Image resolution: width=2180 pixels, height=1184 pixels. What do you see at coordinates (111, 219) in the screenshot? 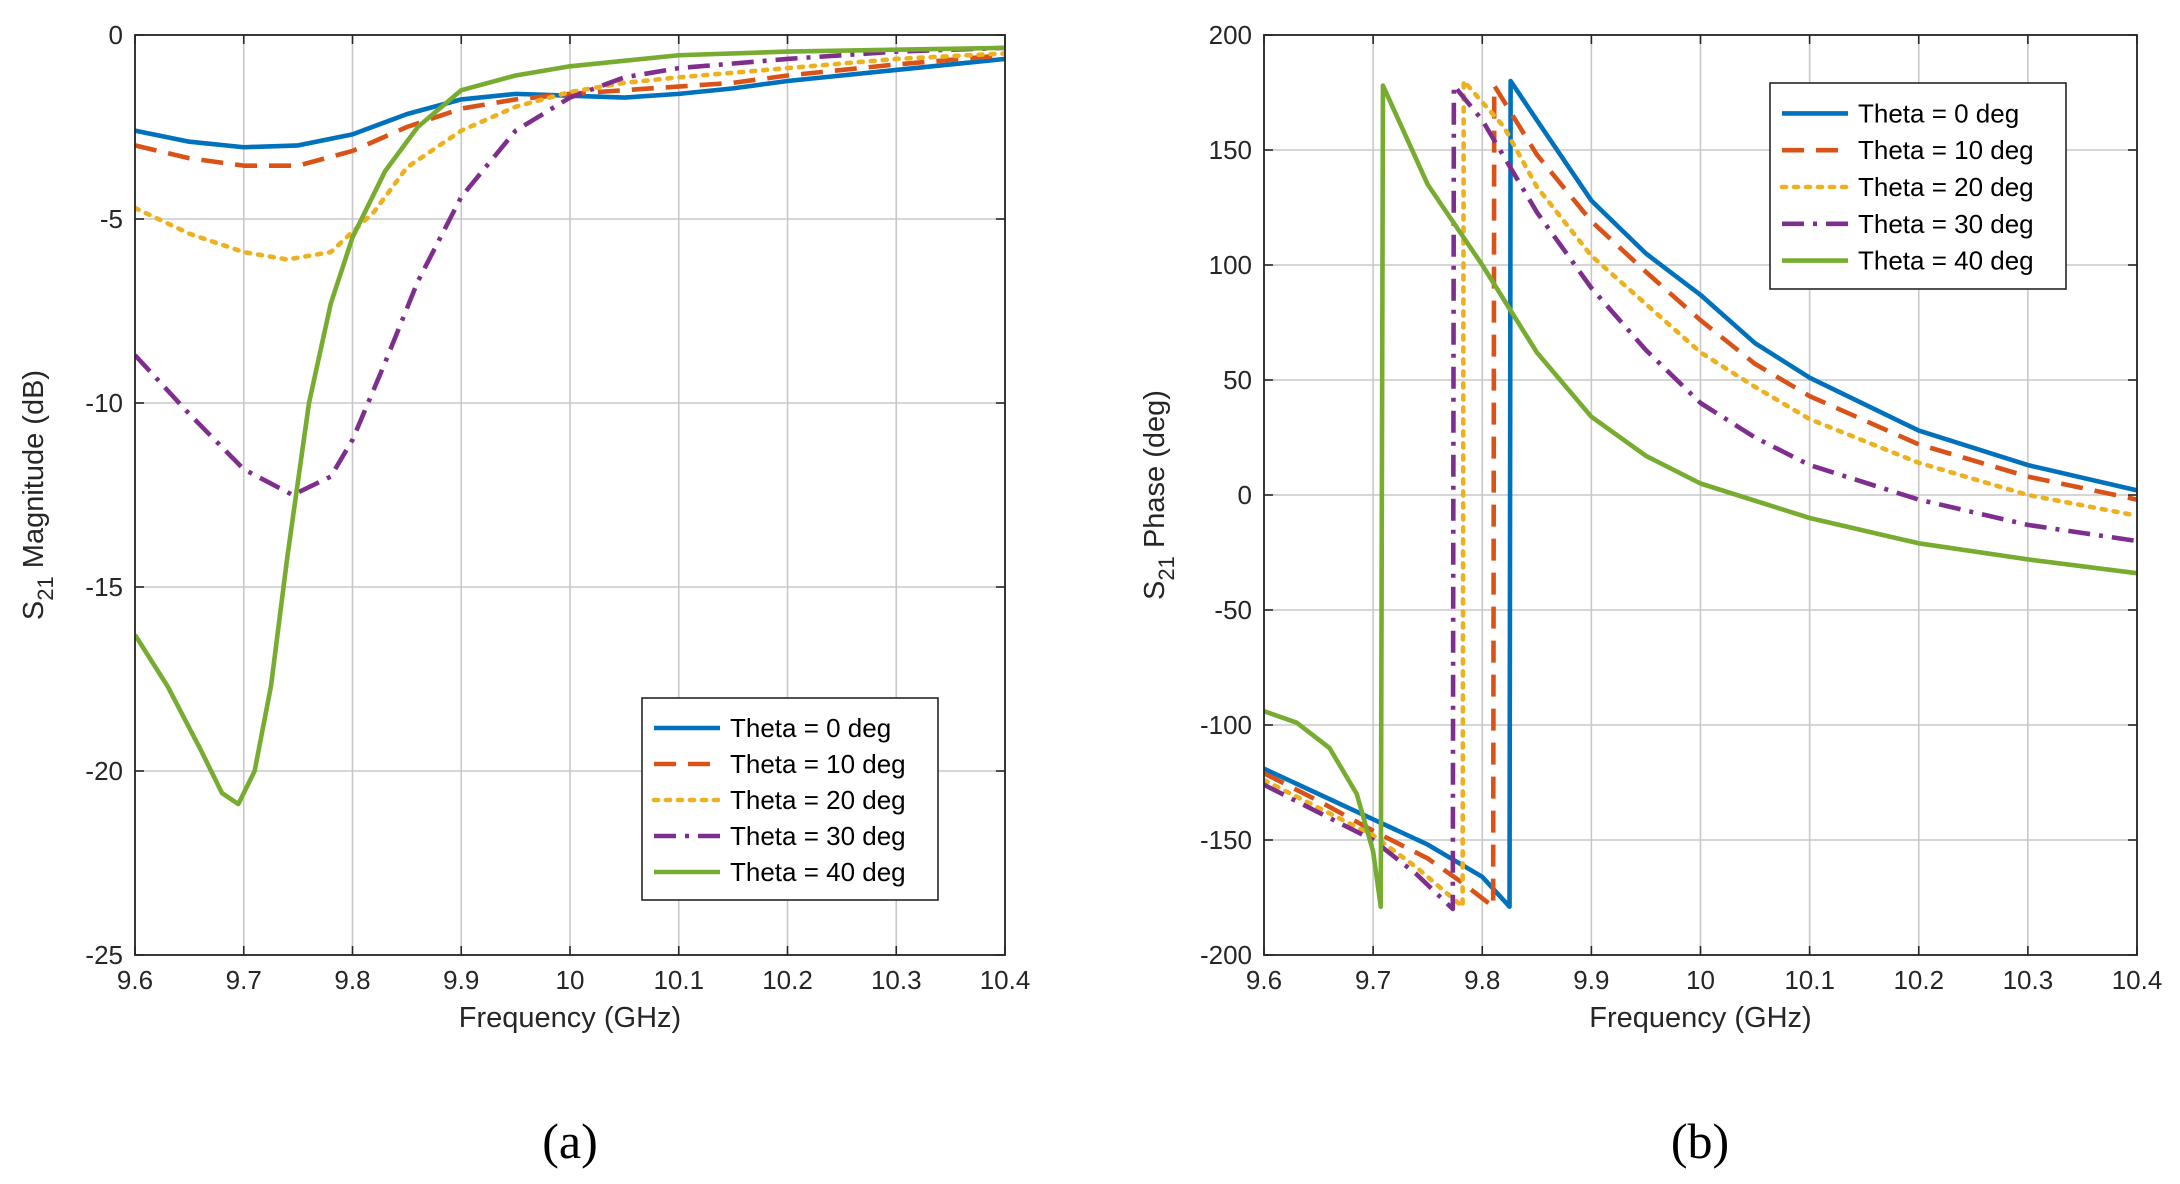
I see `y-tick-label: -5` at bounding box center [111, 219].